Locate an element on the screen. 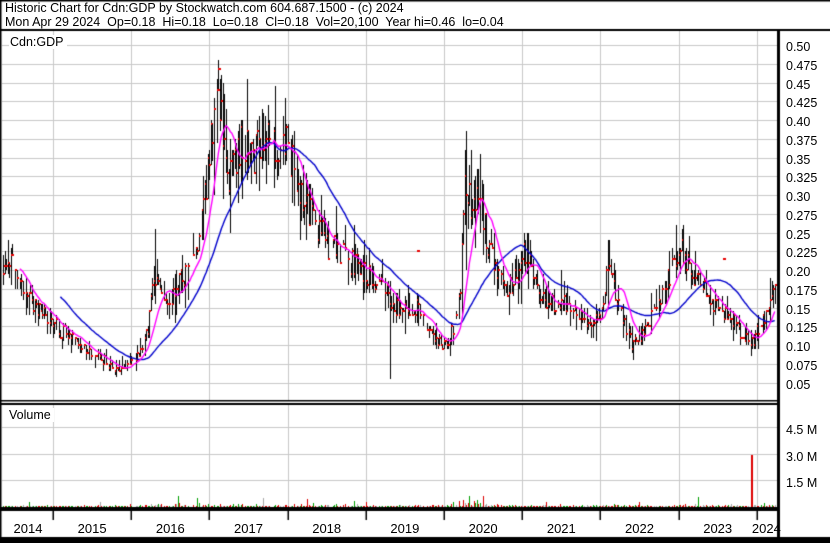 The height and width of the screenshot is (543, 830). price-tick-label: 0.05 is located at coordinates (798, 384).